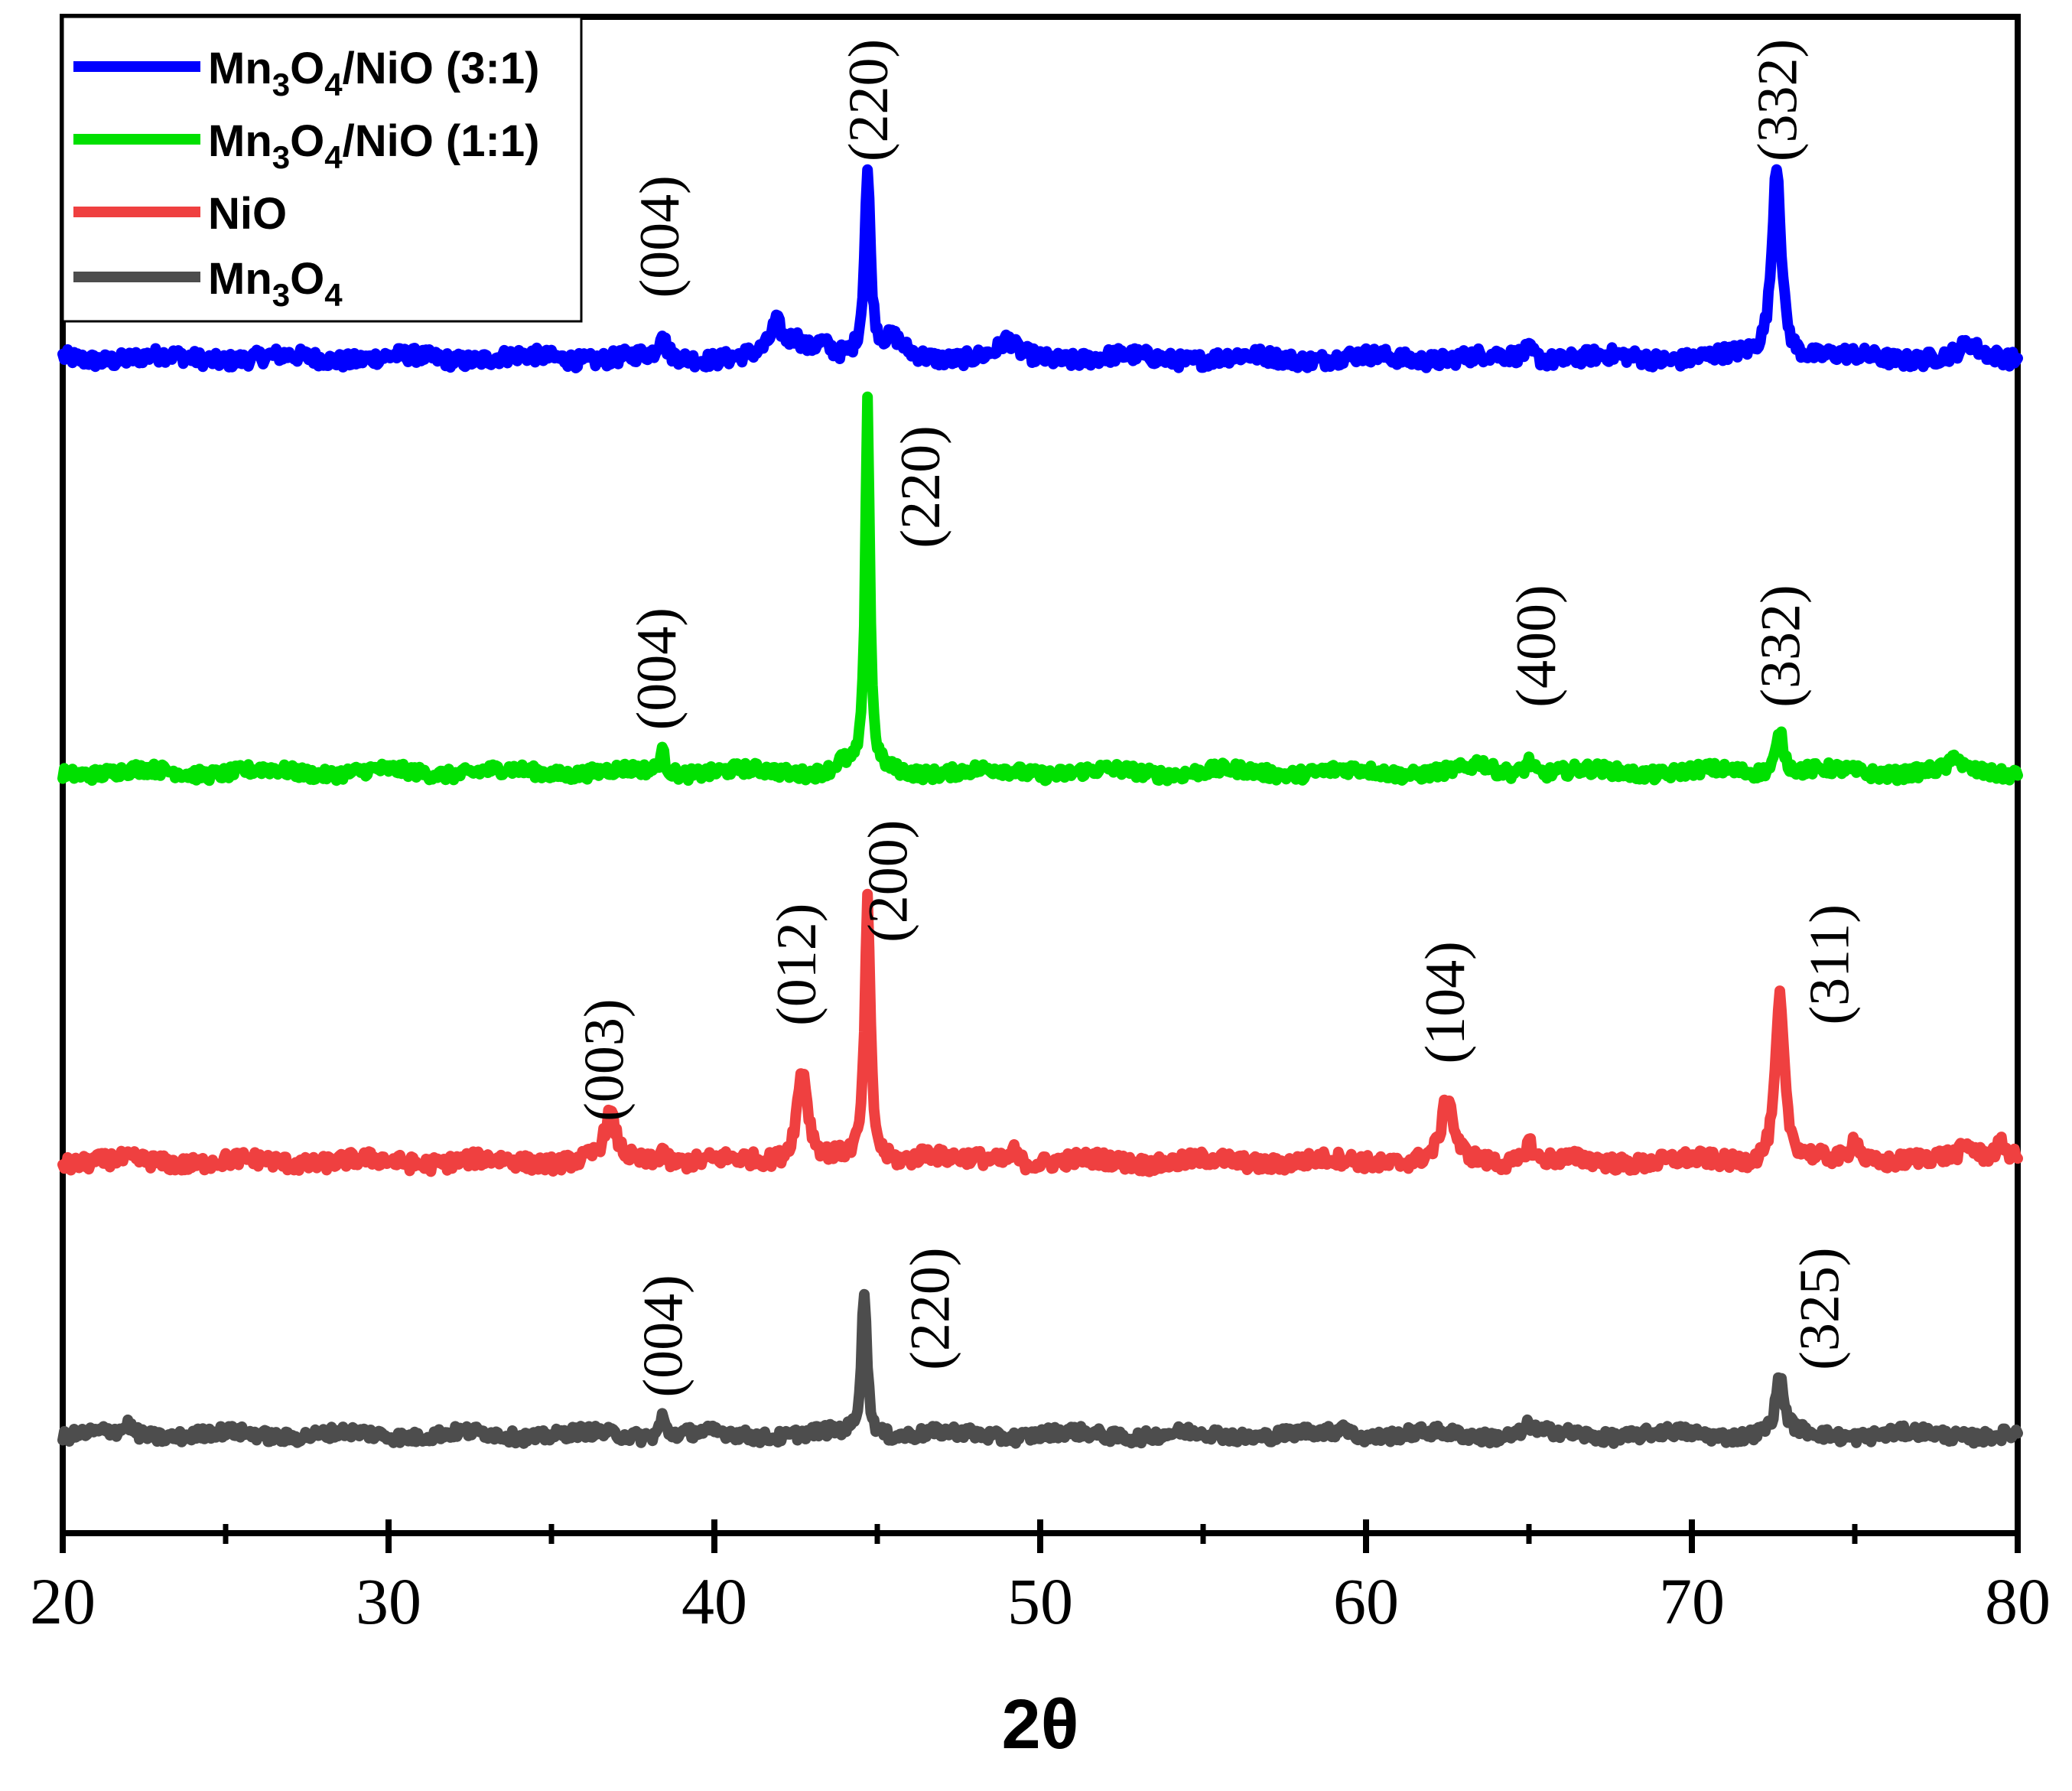 The height and width of the screenshot is (1791, 2072). I want to click on x-axis-label: 2θ, so click(1040, 1724).